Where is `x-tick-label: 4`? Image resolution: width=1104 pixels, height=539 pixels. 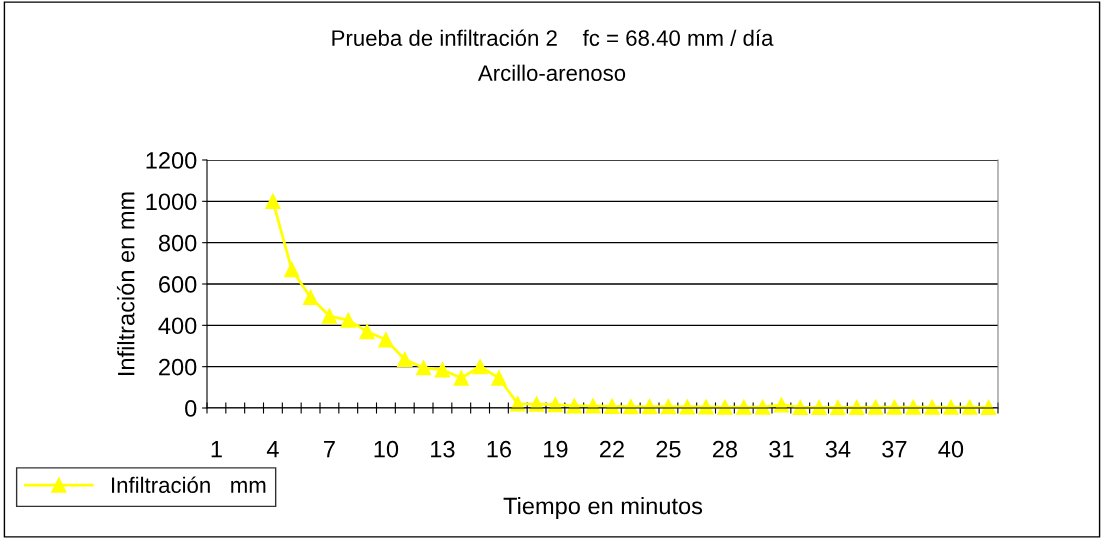
x-tick-label: 4 is located at coordinates (272, 449).